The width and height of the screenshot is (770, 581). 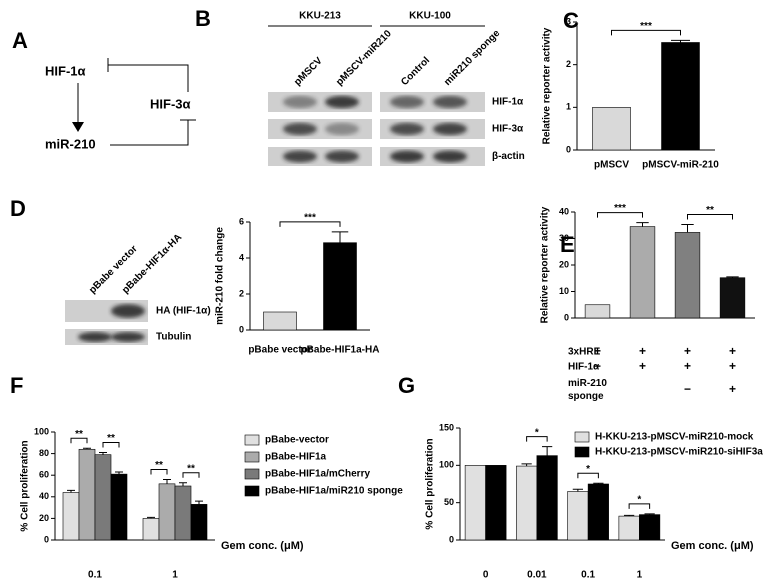 What do you see at coordinates (430, 16) in the screenshot?
I see `group-label: KKU-100` at bounding box center [430, 16].